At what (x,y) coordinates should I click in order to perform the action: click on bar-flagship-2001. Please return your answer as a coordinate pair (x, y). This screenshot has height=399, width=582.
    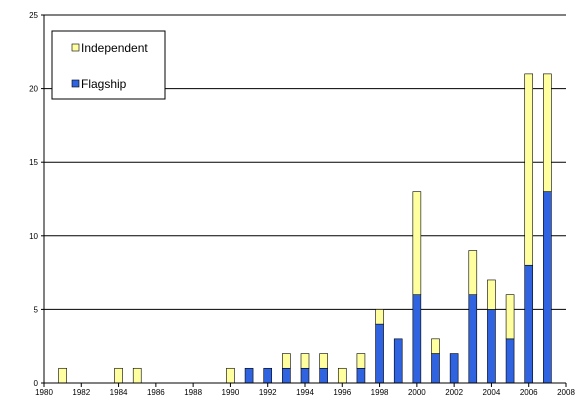
    Looking at the image, I should click on (435, 368).